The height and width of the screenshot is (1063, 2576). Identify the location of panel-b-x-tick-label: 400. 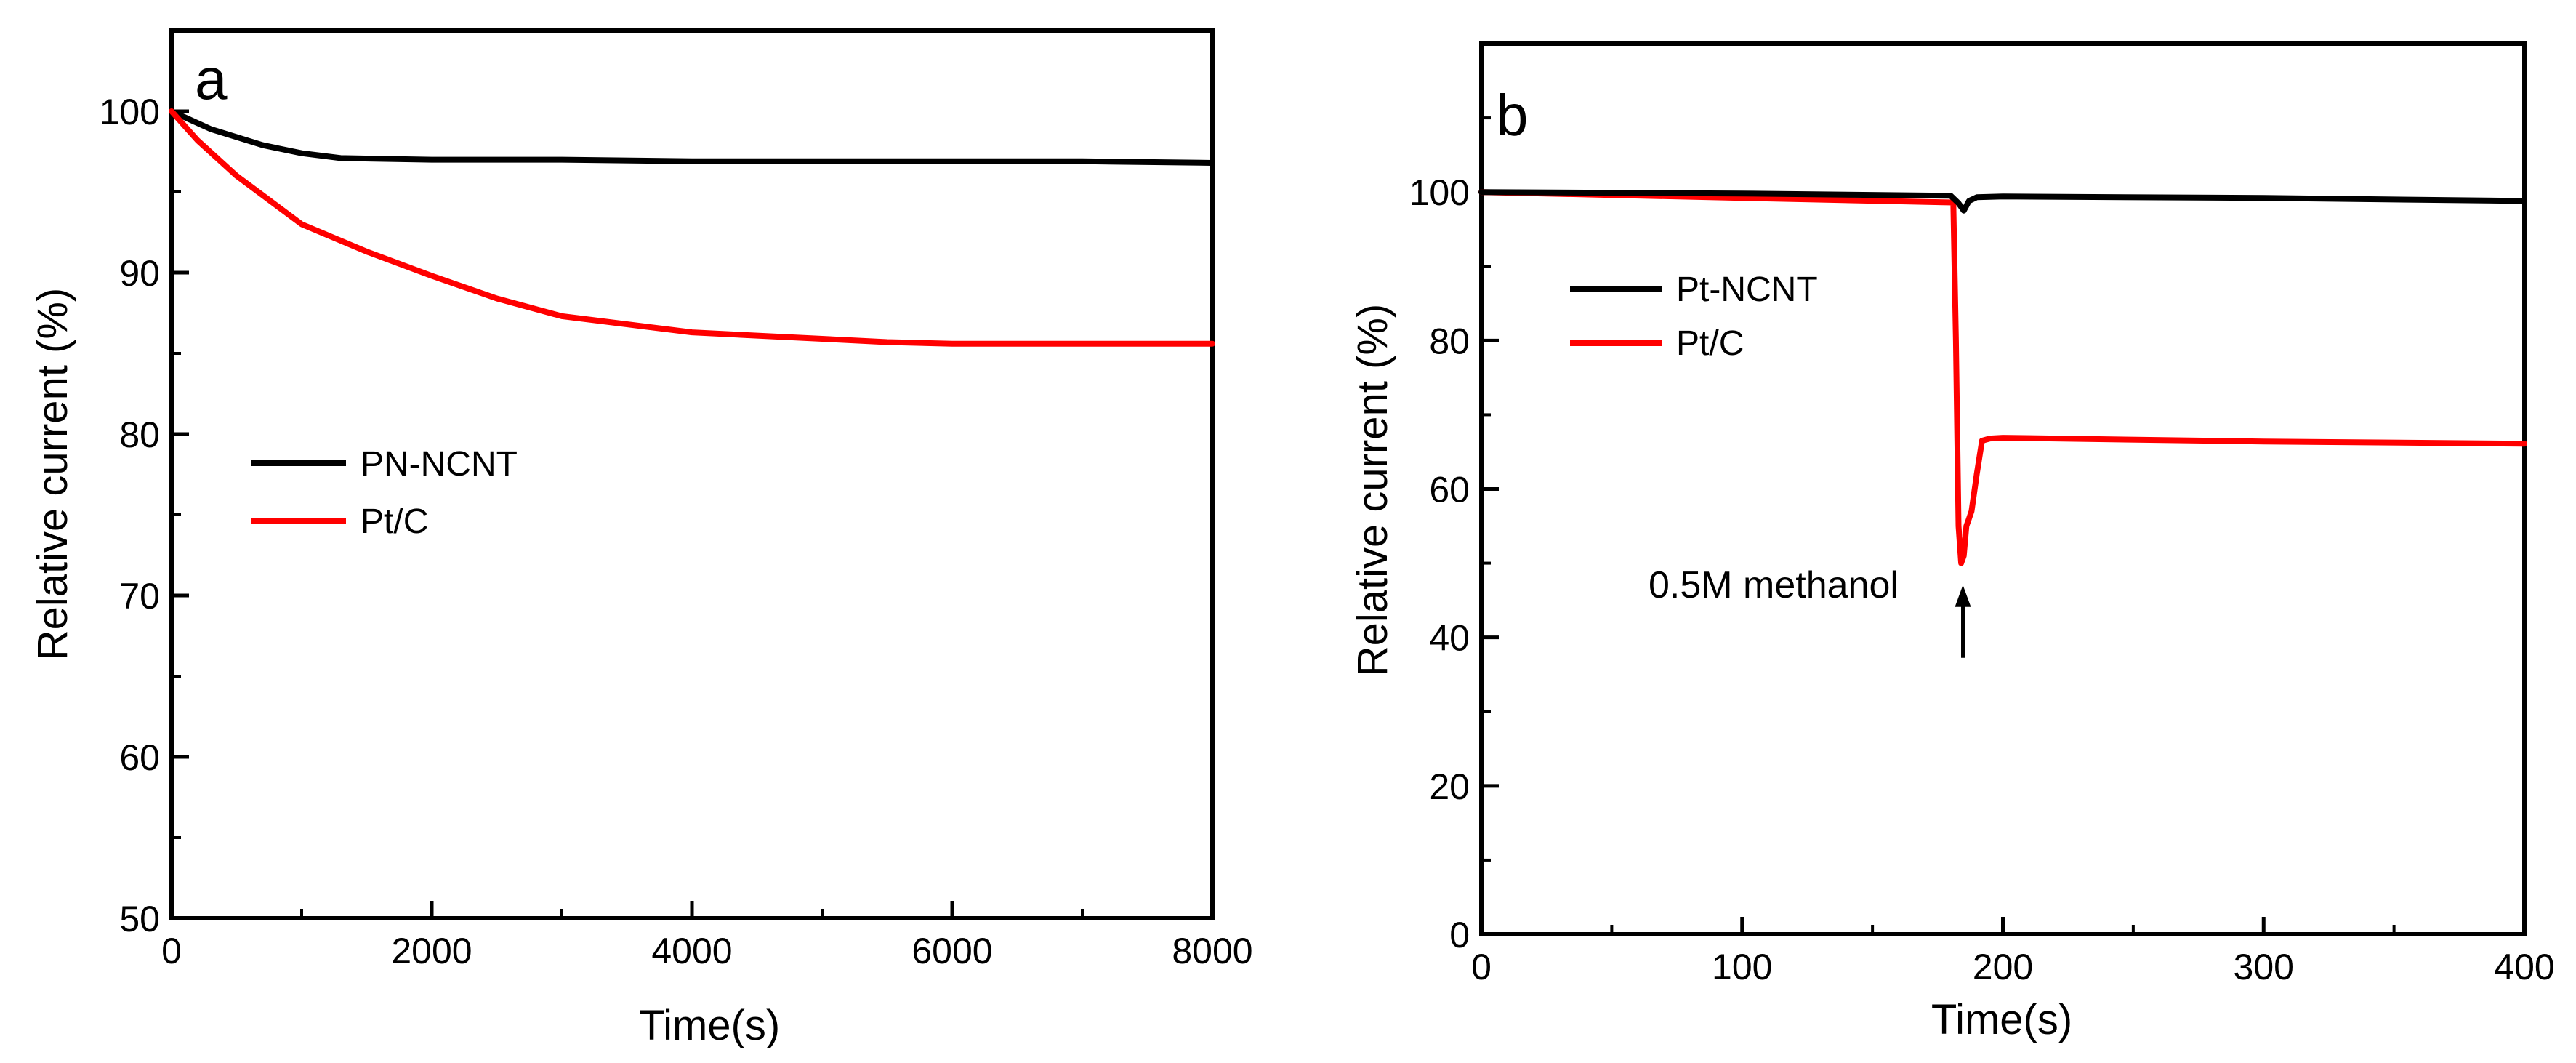
(2524, 967).